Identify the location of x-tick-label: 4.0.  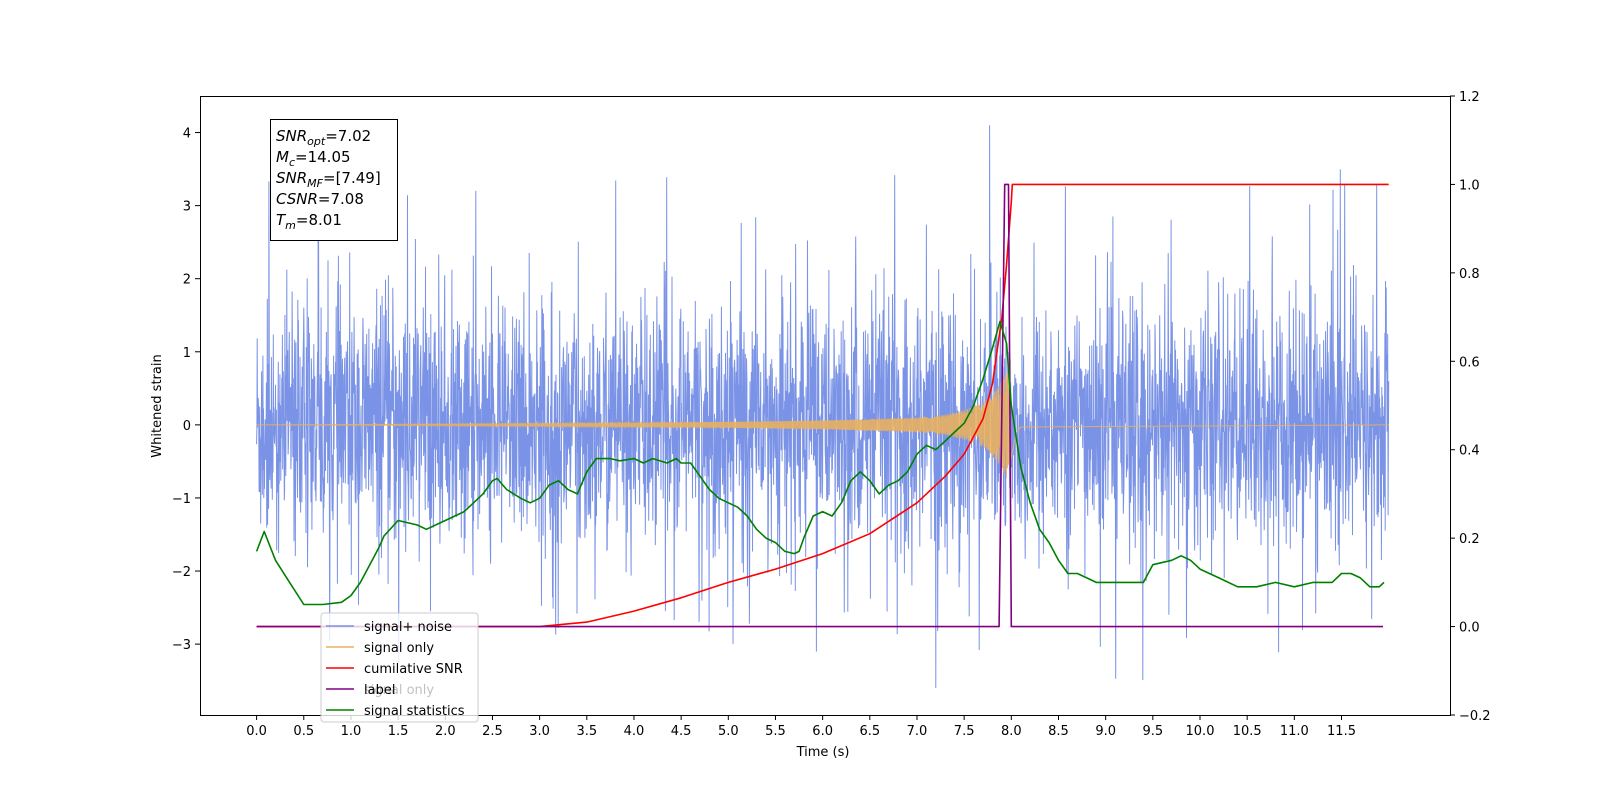
(634, 731).